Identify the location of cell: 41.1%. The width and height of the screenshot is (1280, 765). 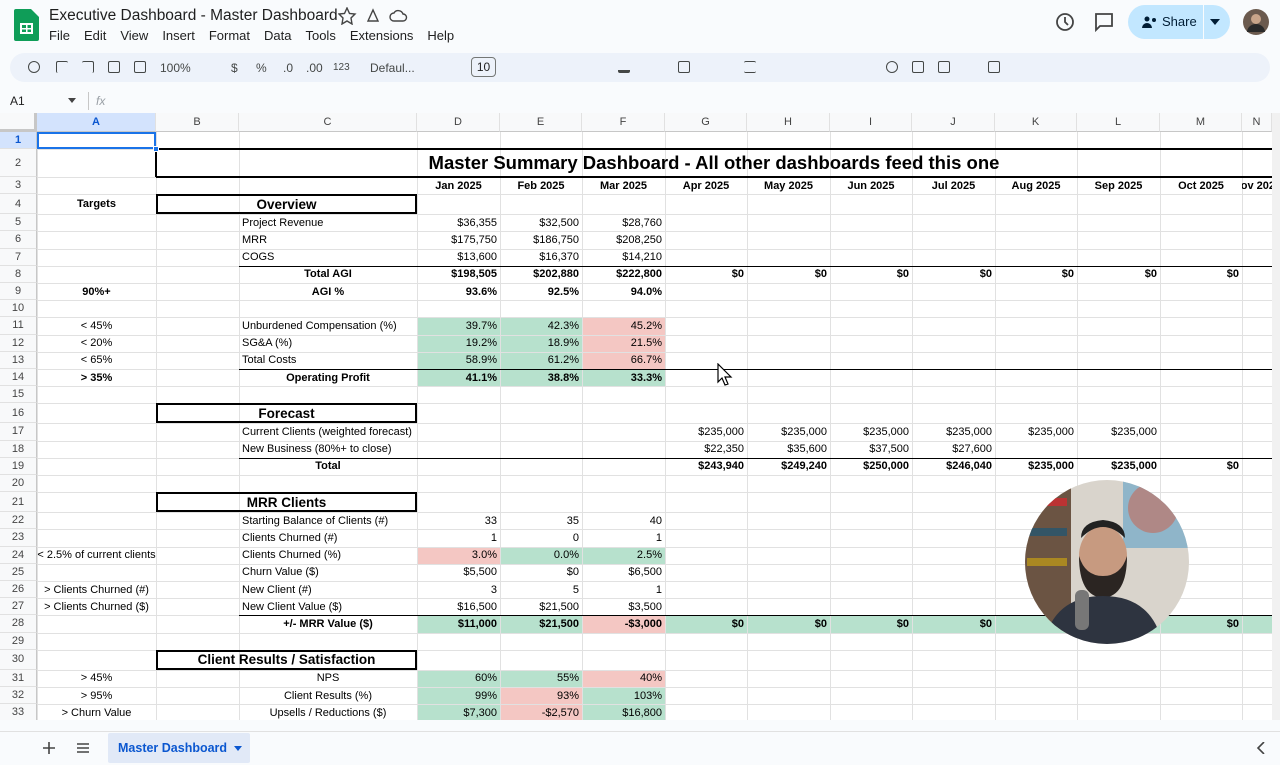
(481, 377).